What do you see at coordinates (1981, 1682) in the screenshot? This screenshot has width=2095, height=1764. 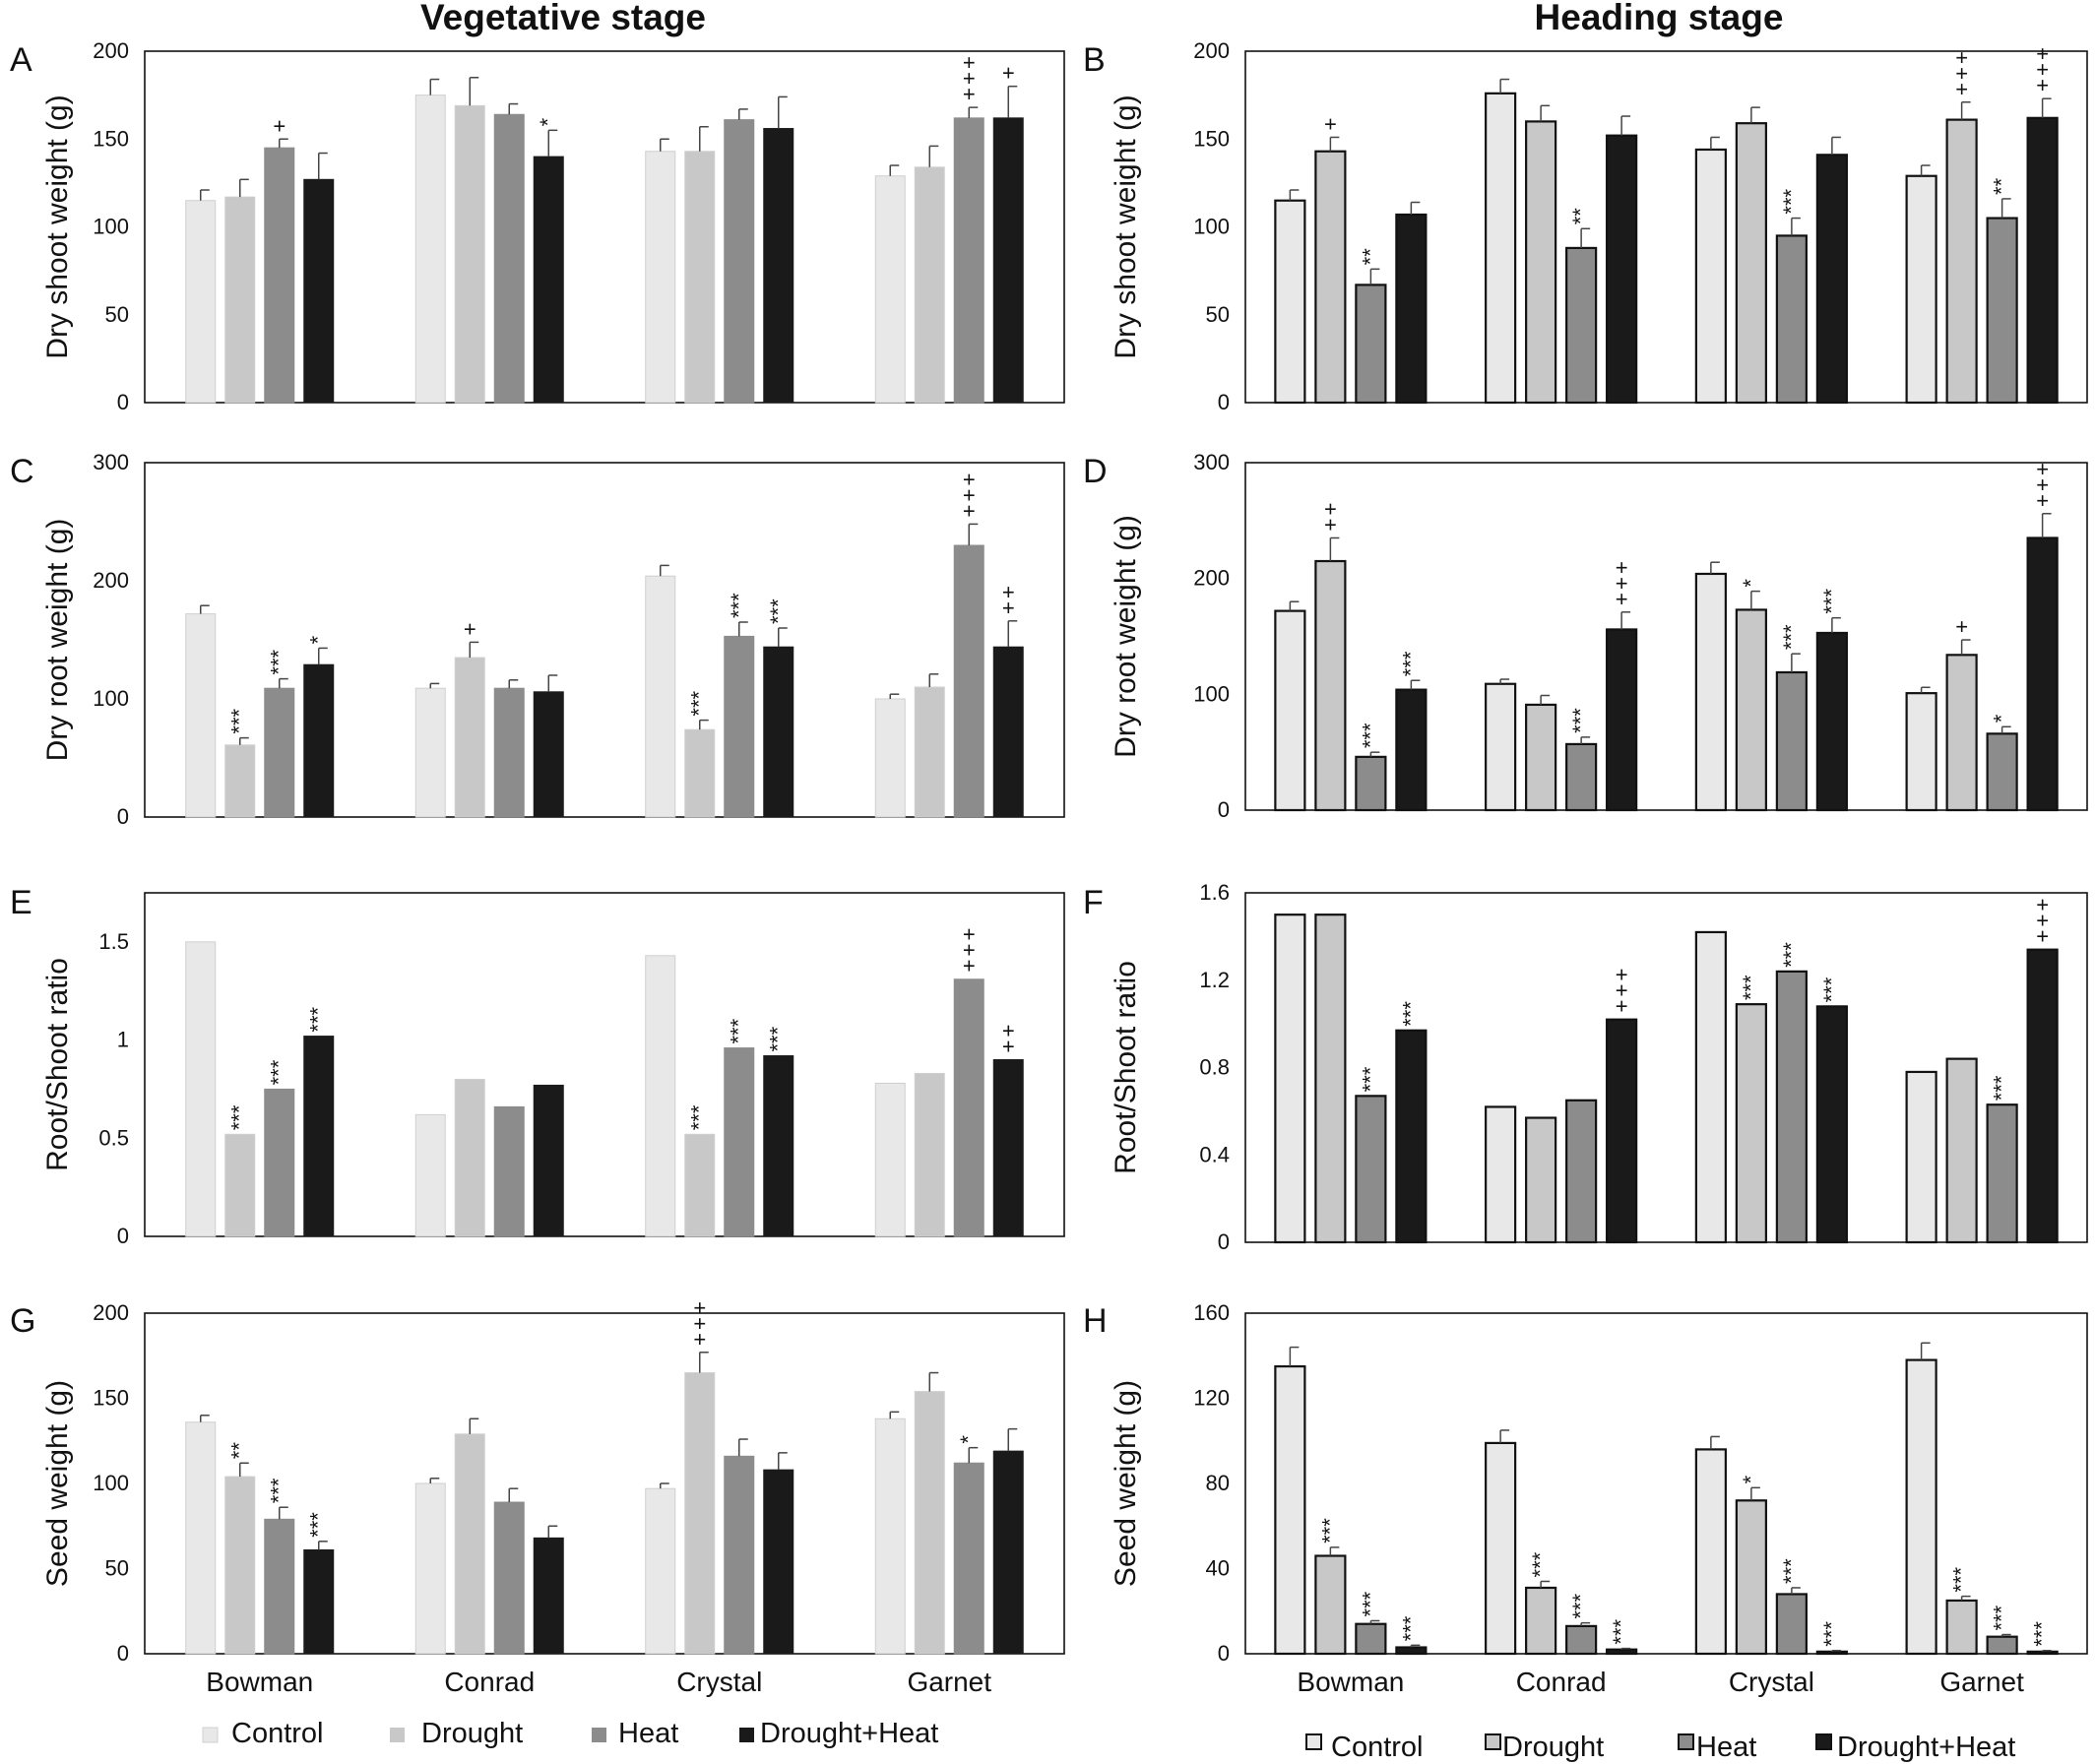 I see `x-category-label: Garnet` at bounding box center [1981, 1682].